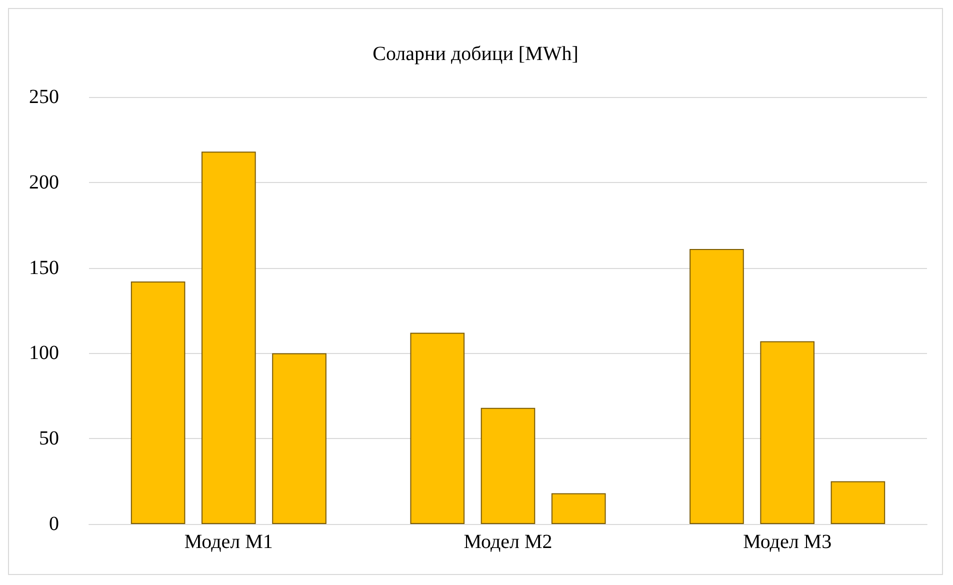 The width and height of the screenshot is (953, 585). Describe the element at coordinates (44, 97) in the screenshot. I see `y-tick-label: 250` at that location.